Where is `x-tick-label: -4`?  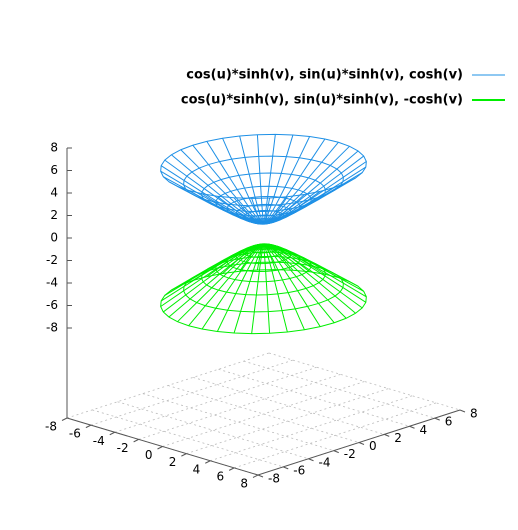 x-tick-label: -4 is located at coordinates (99, 441).